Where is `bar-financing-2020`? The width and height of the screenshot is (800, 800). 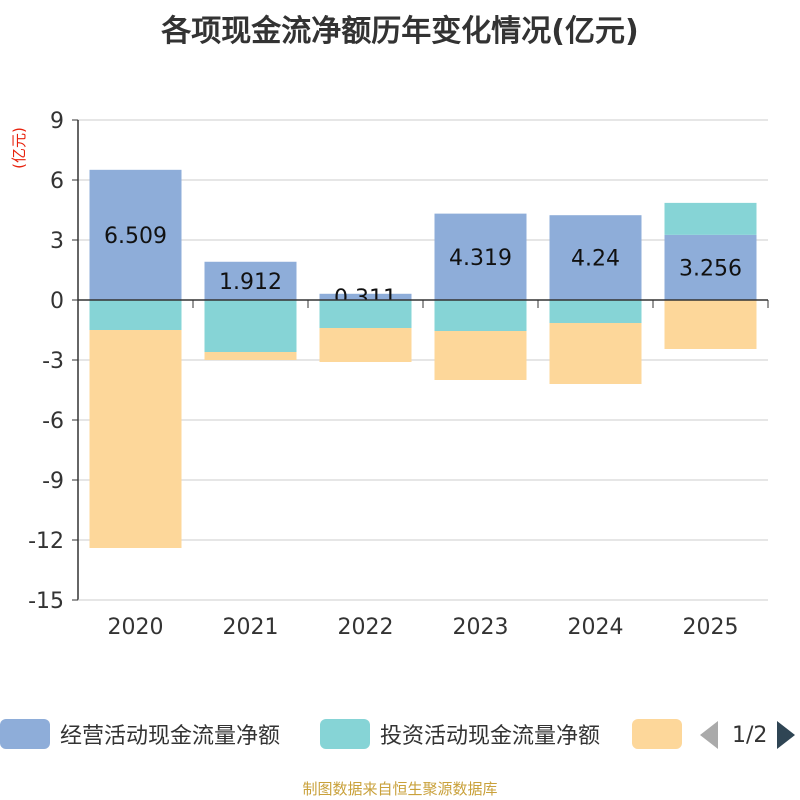
bar-financing-2020 is located at coordinates (135, 439).